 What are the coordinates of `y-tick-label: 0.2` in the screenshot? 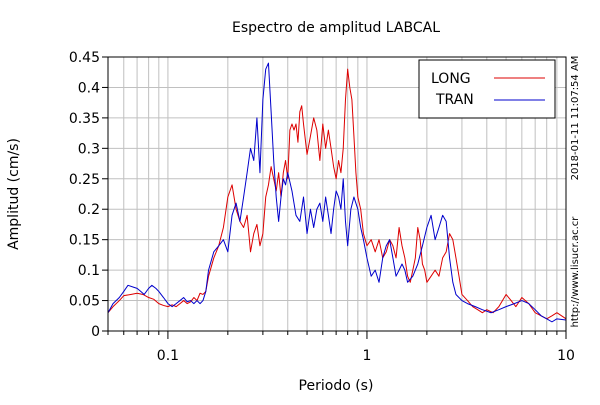 It's located at (89, 210).